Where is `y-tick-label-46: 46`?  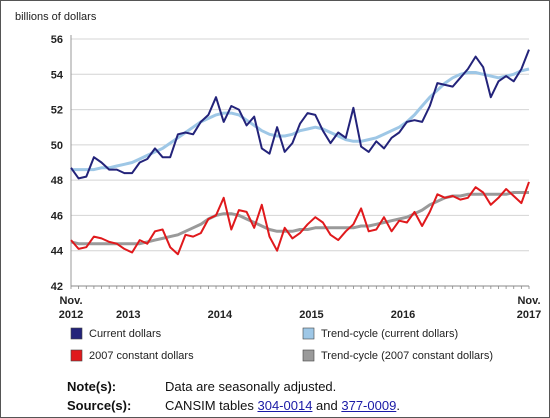 y-tick-label-46: 46 is located at coordinates (57, 216).